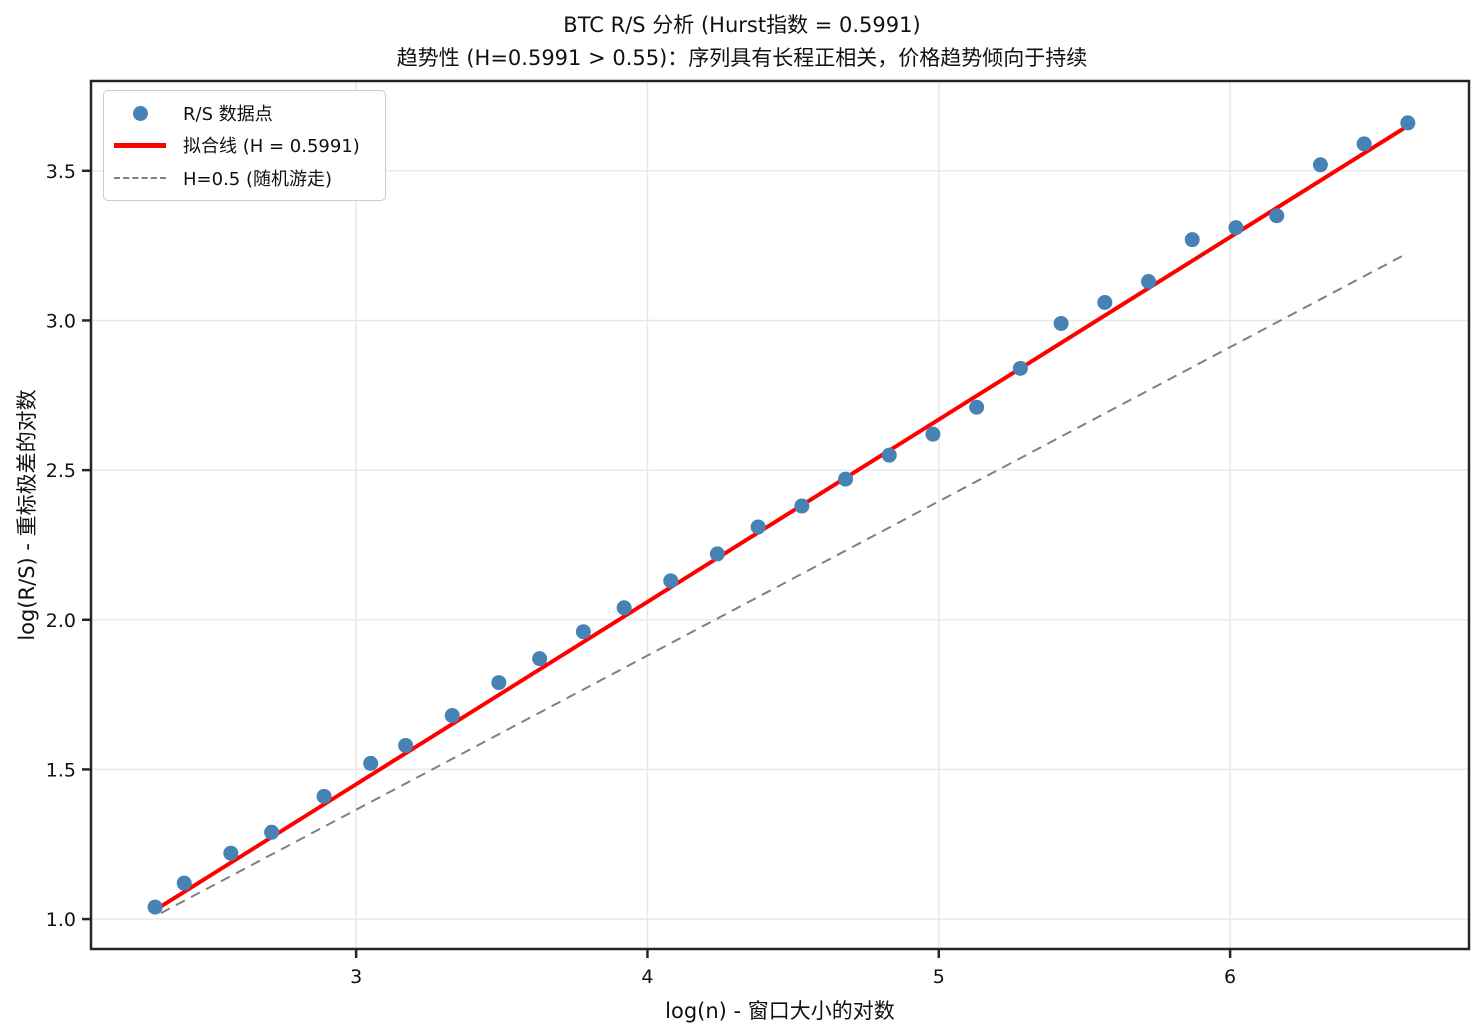 The image size is (1484, 1035). I want to click on chart-title: BTC R/S 分析 (Hurst指数 = 0.5991), so click(742, 25).